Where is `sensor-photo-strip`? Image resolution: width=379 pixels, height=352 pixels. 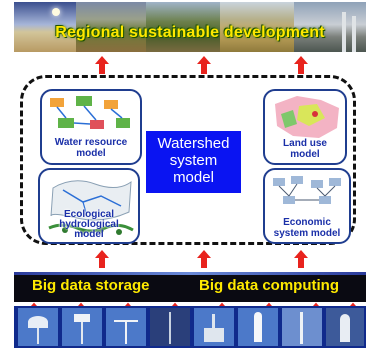
sensor-photo-strip is located at coordinates (190, 327).